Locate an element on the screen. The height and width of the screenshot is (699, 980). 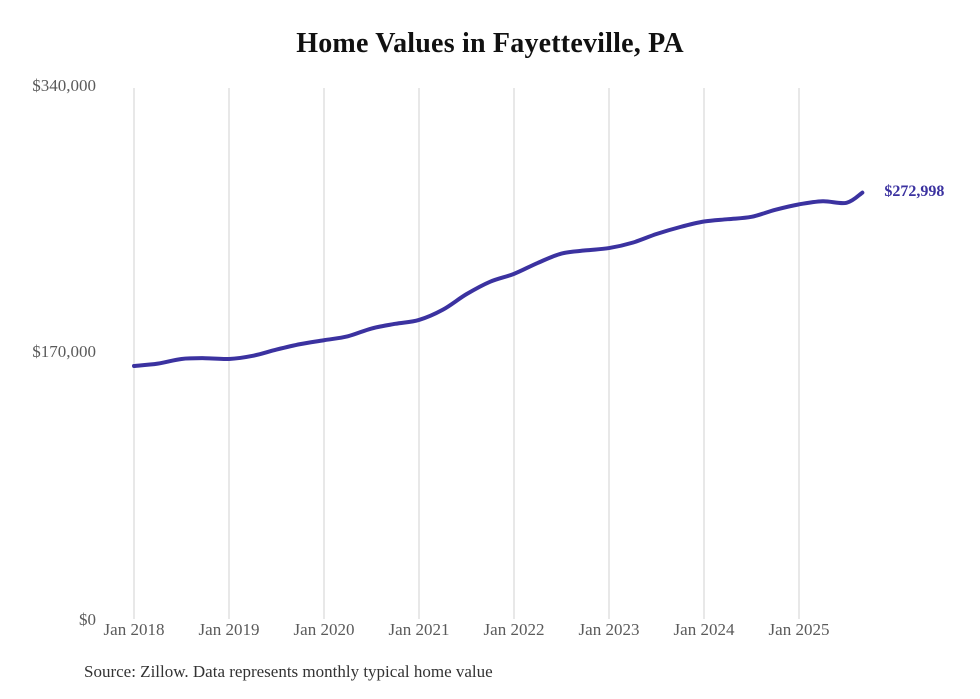
y-tick-label-top: $340,000 is located at coordinates (64, 85).